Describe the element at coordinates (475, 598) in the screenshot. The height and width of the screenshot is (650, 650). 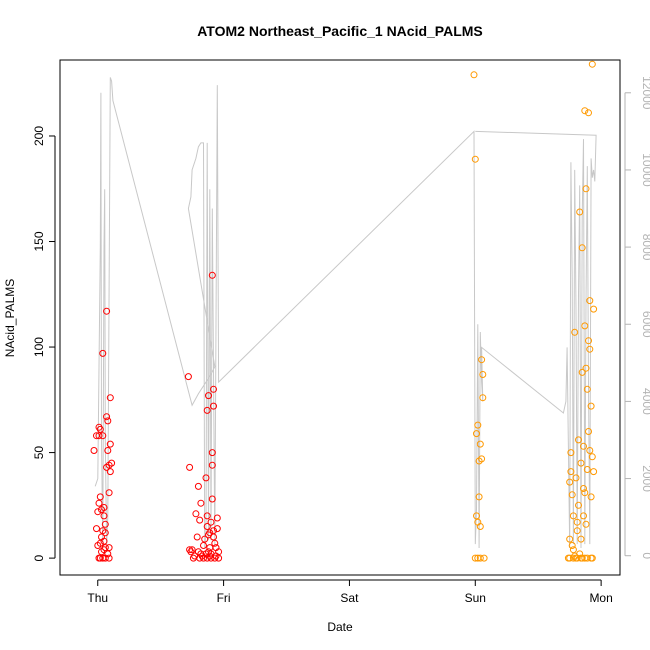
I see `x-tick-label: Sun` at that location.